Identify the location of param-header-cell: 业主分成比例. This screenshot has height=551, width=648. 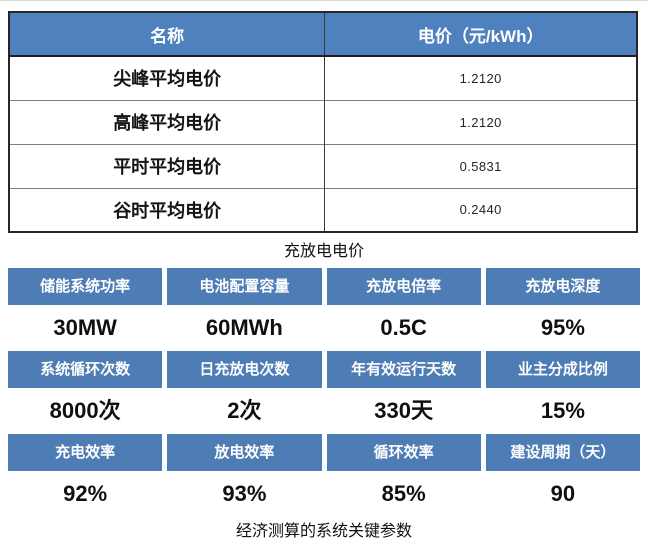
(562, 369).